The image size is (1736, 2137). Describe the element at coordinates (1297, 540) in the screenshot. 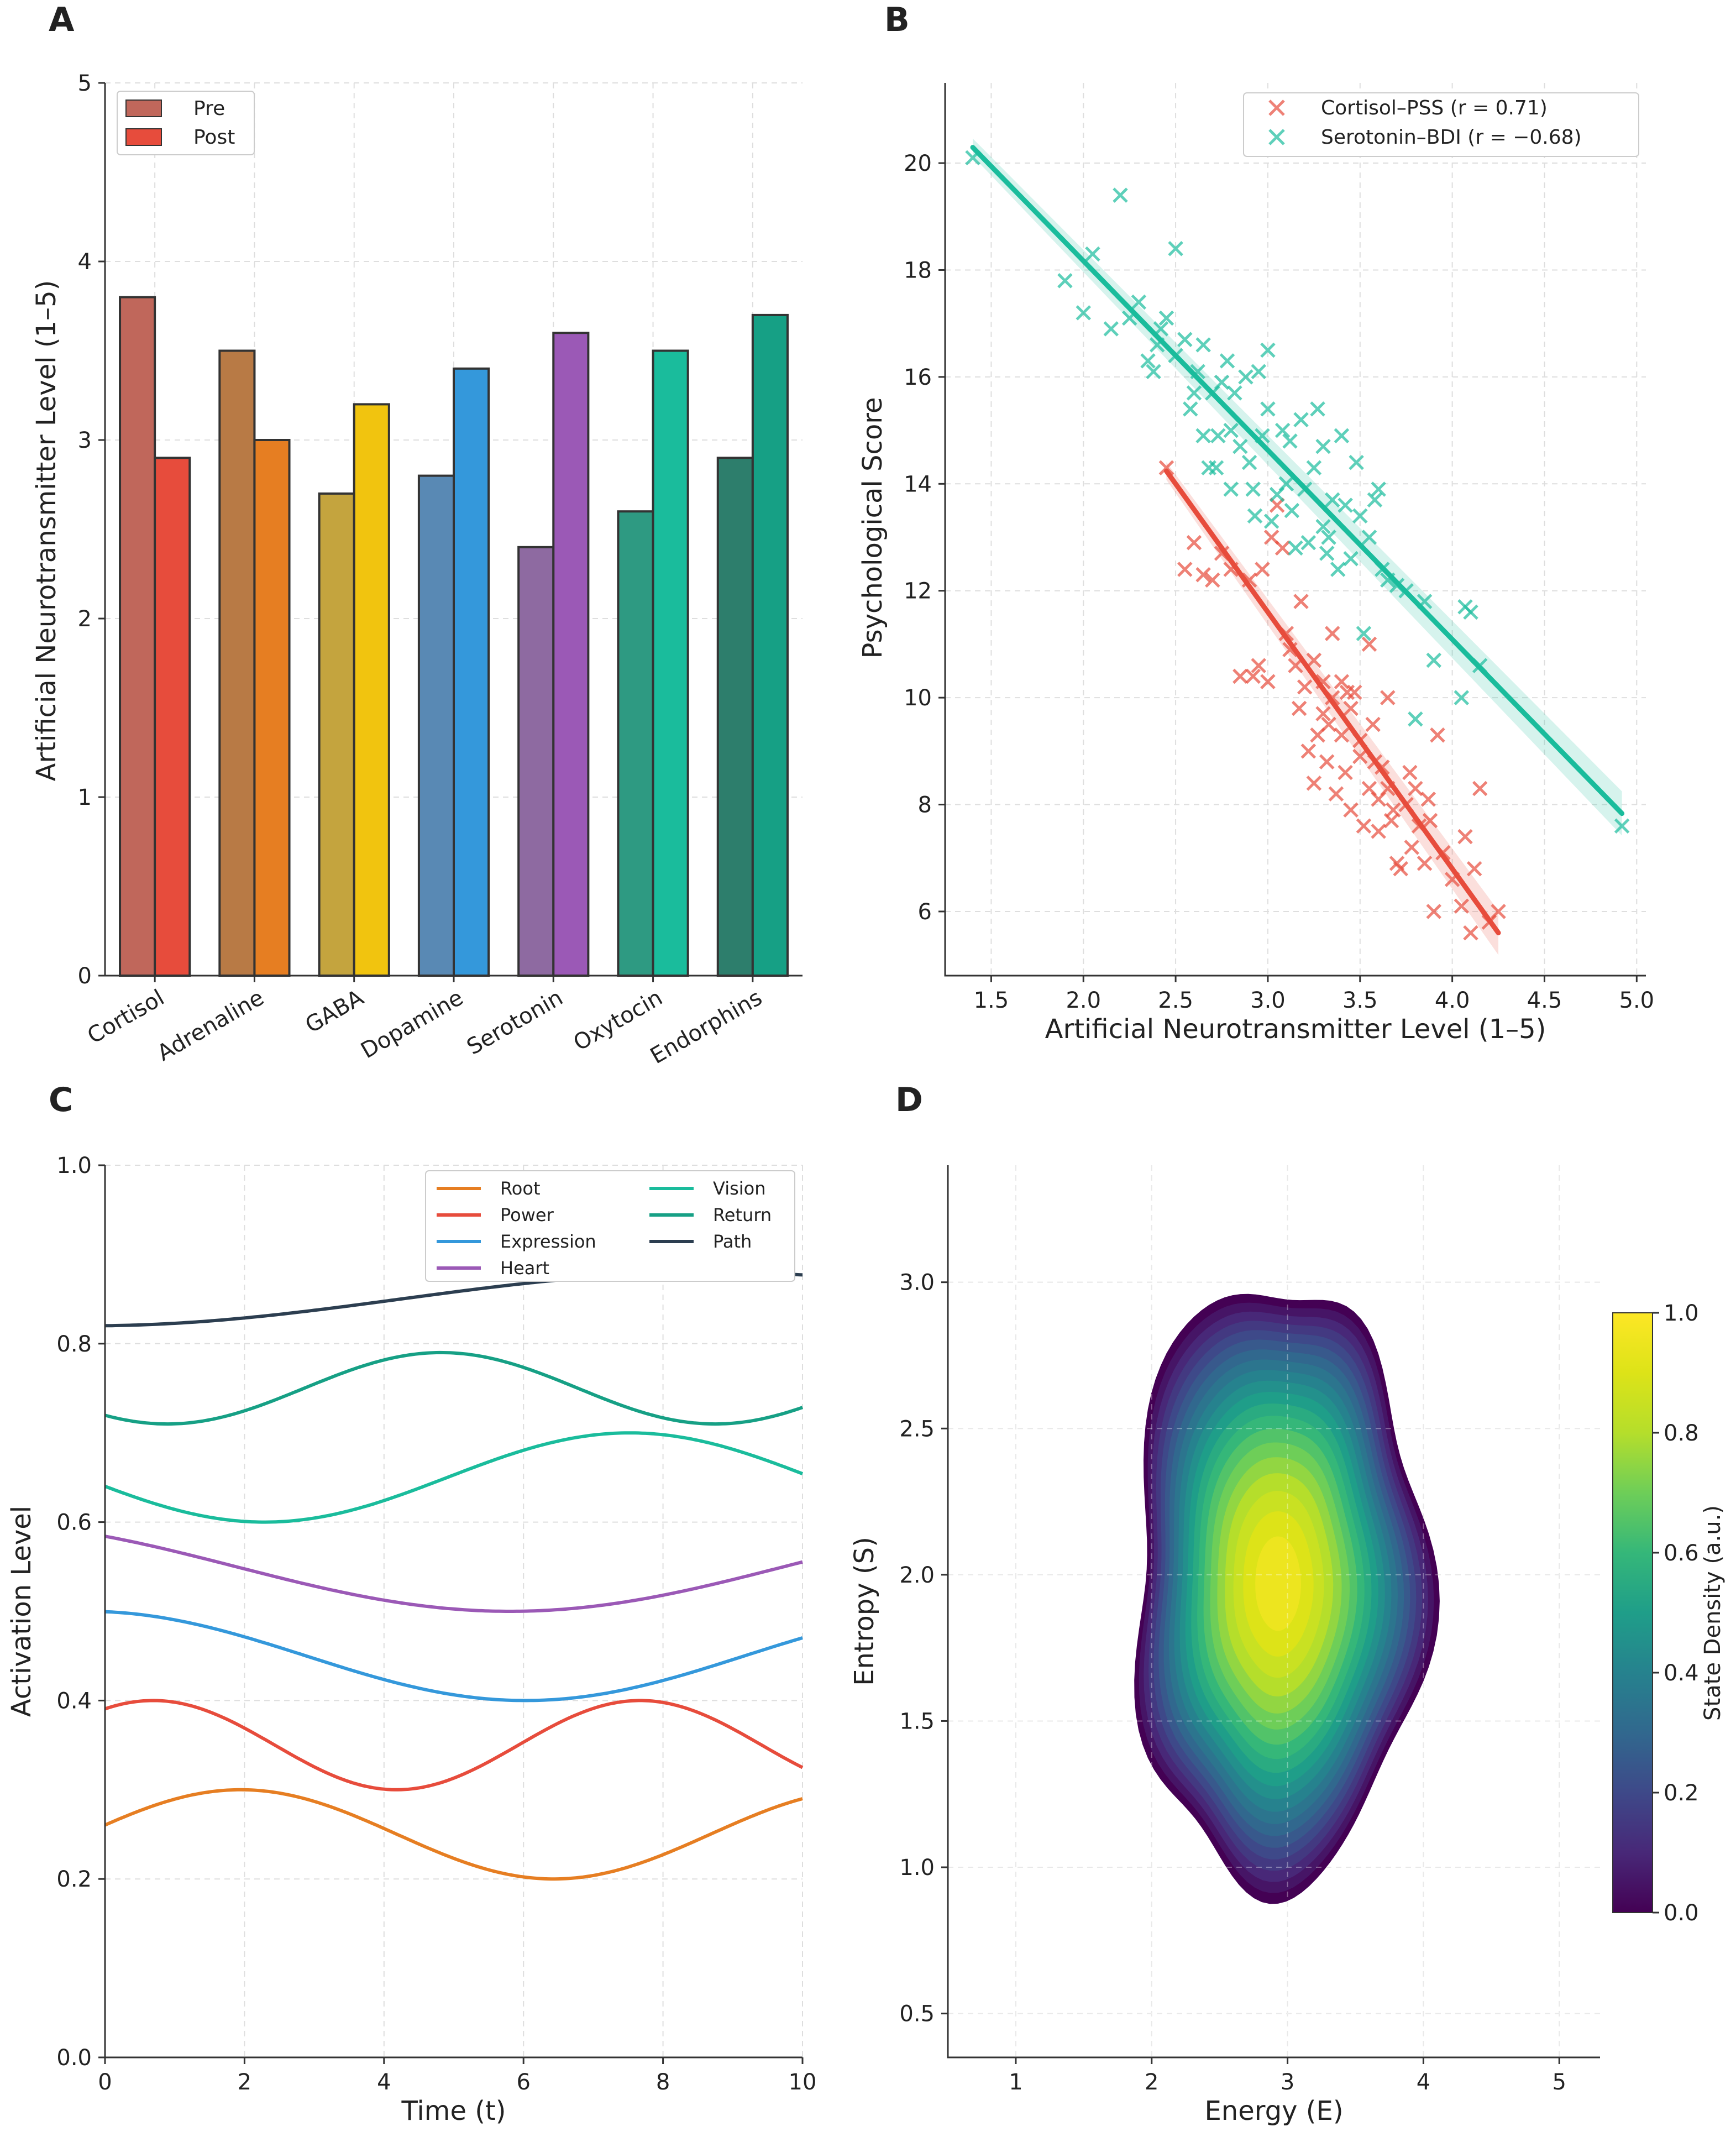

I see `b-fit-lines` at that location.